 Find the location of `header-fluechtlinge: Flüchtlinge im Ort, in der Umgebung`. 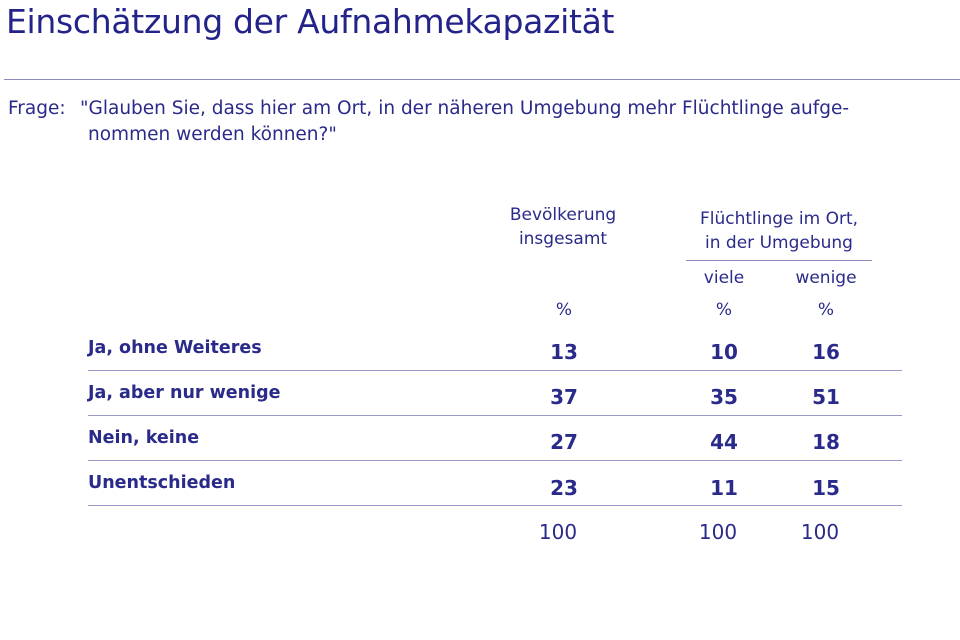

header-fluechtlinge: Flüchtlinge im Ort, in der Umgebung is located at coordinates (779, 231).